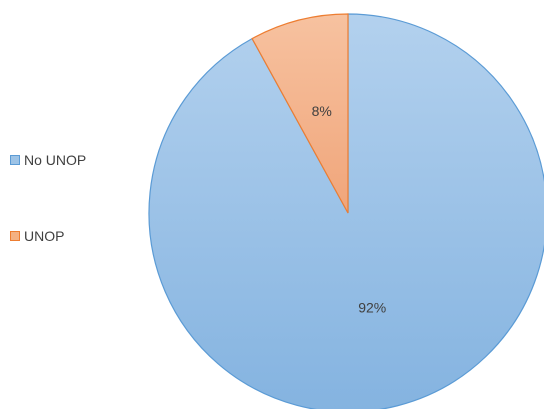  Describe the element at coordinates (48, 198) in the screenshot. I see `chart-legend: No UNOP UNOP` at that location.